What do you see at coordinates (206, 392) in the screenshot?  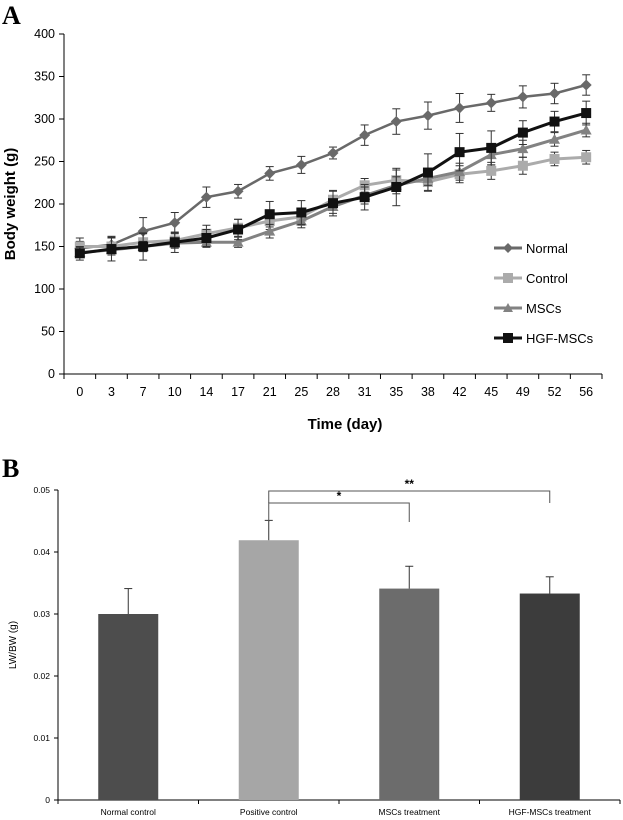 I see `x-tick-label: 14` at bounding box center [206, 392].